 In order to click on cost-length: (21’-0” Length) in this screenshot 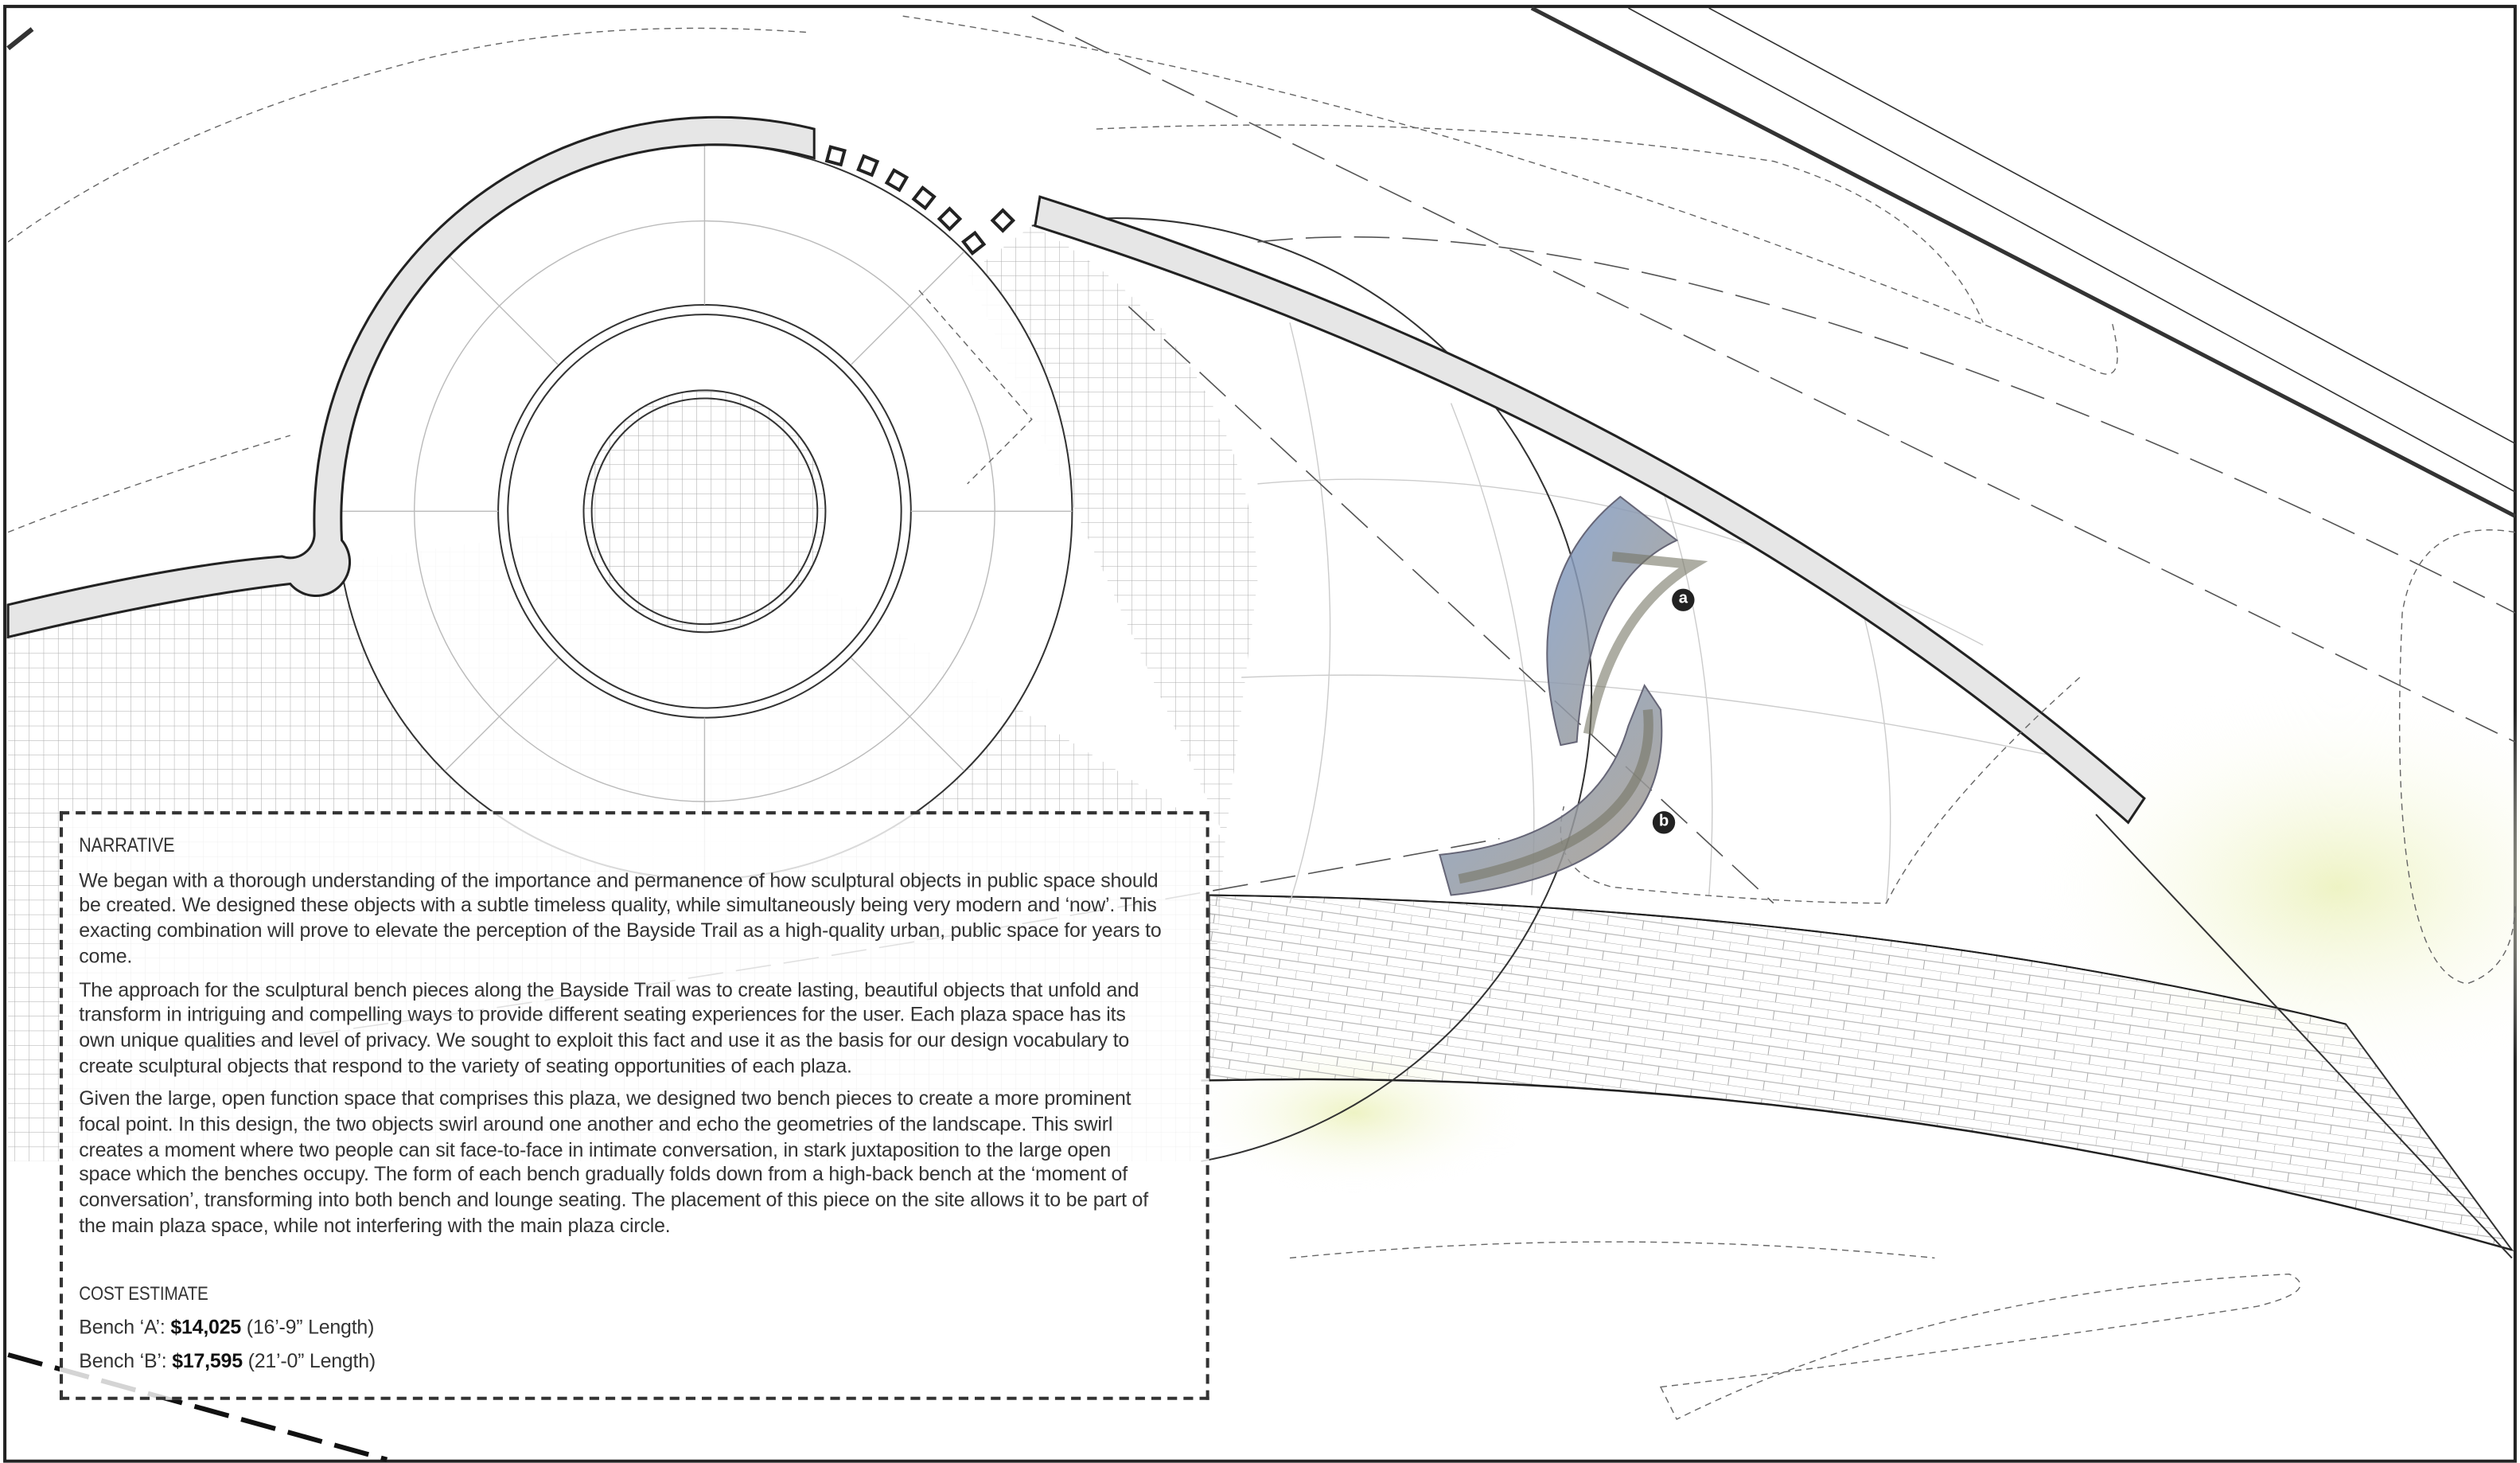, I will do `click(311, 1361)`.